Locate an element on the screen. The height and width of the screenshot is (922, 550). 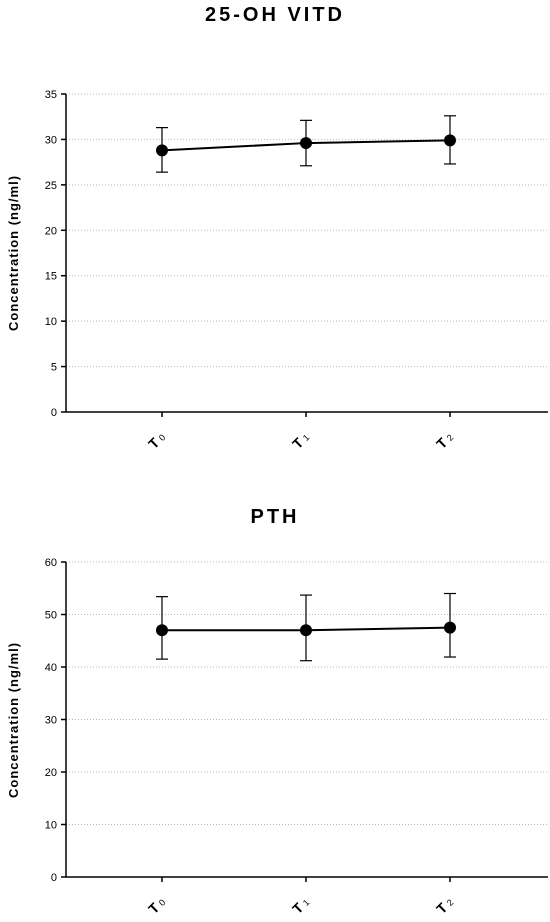
y-tick-label: 35 is located at coordinates (51, 95).